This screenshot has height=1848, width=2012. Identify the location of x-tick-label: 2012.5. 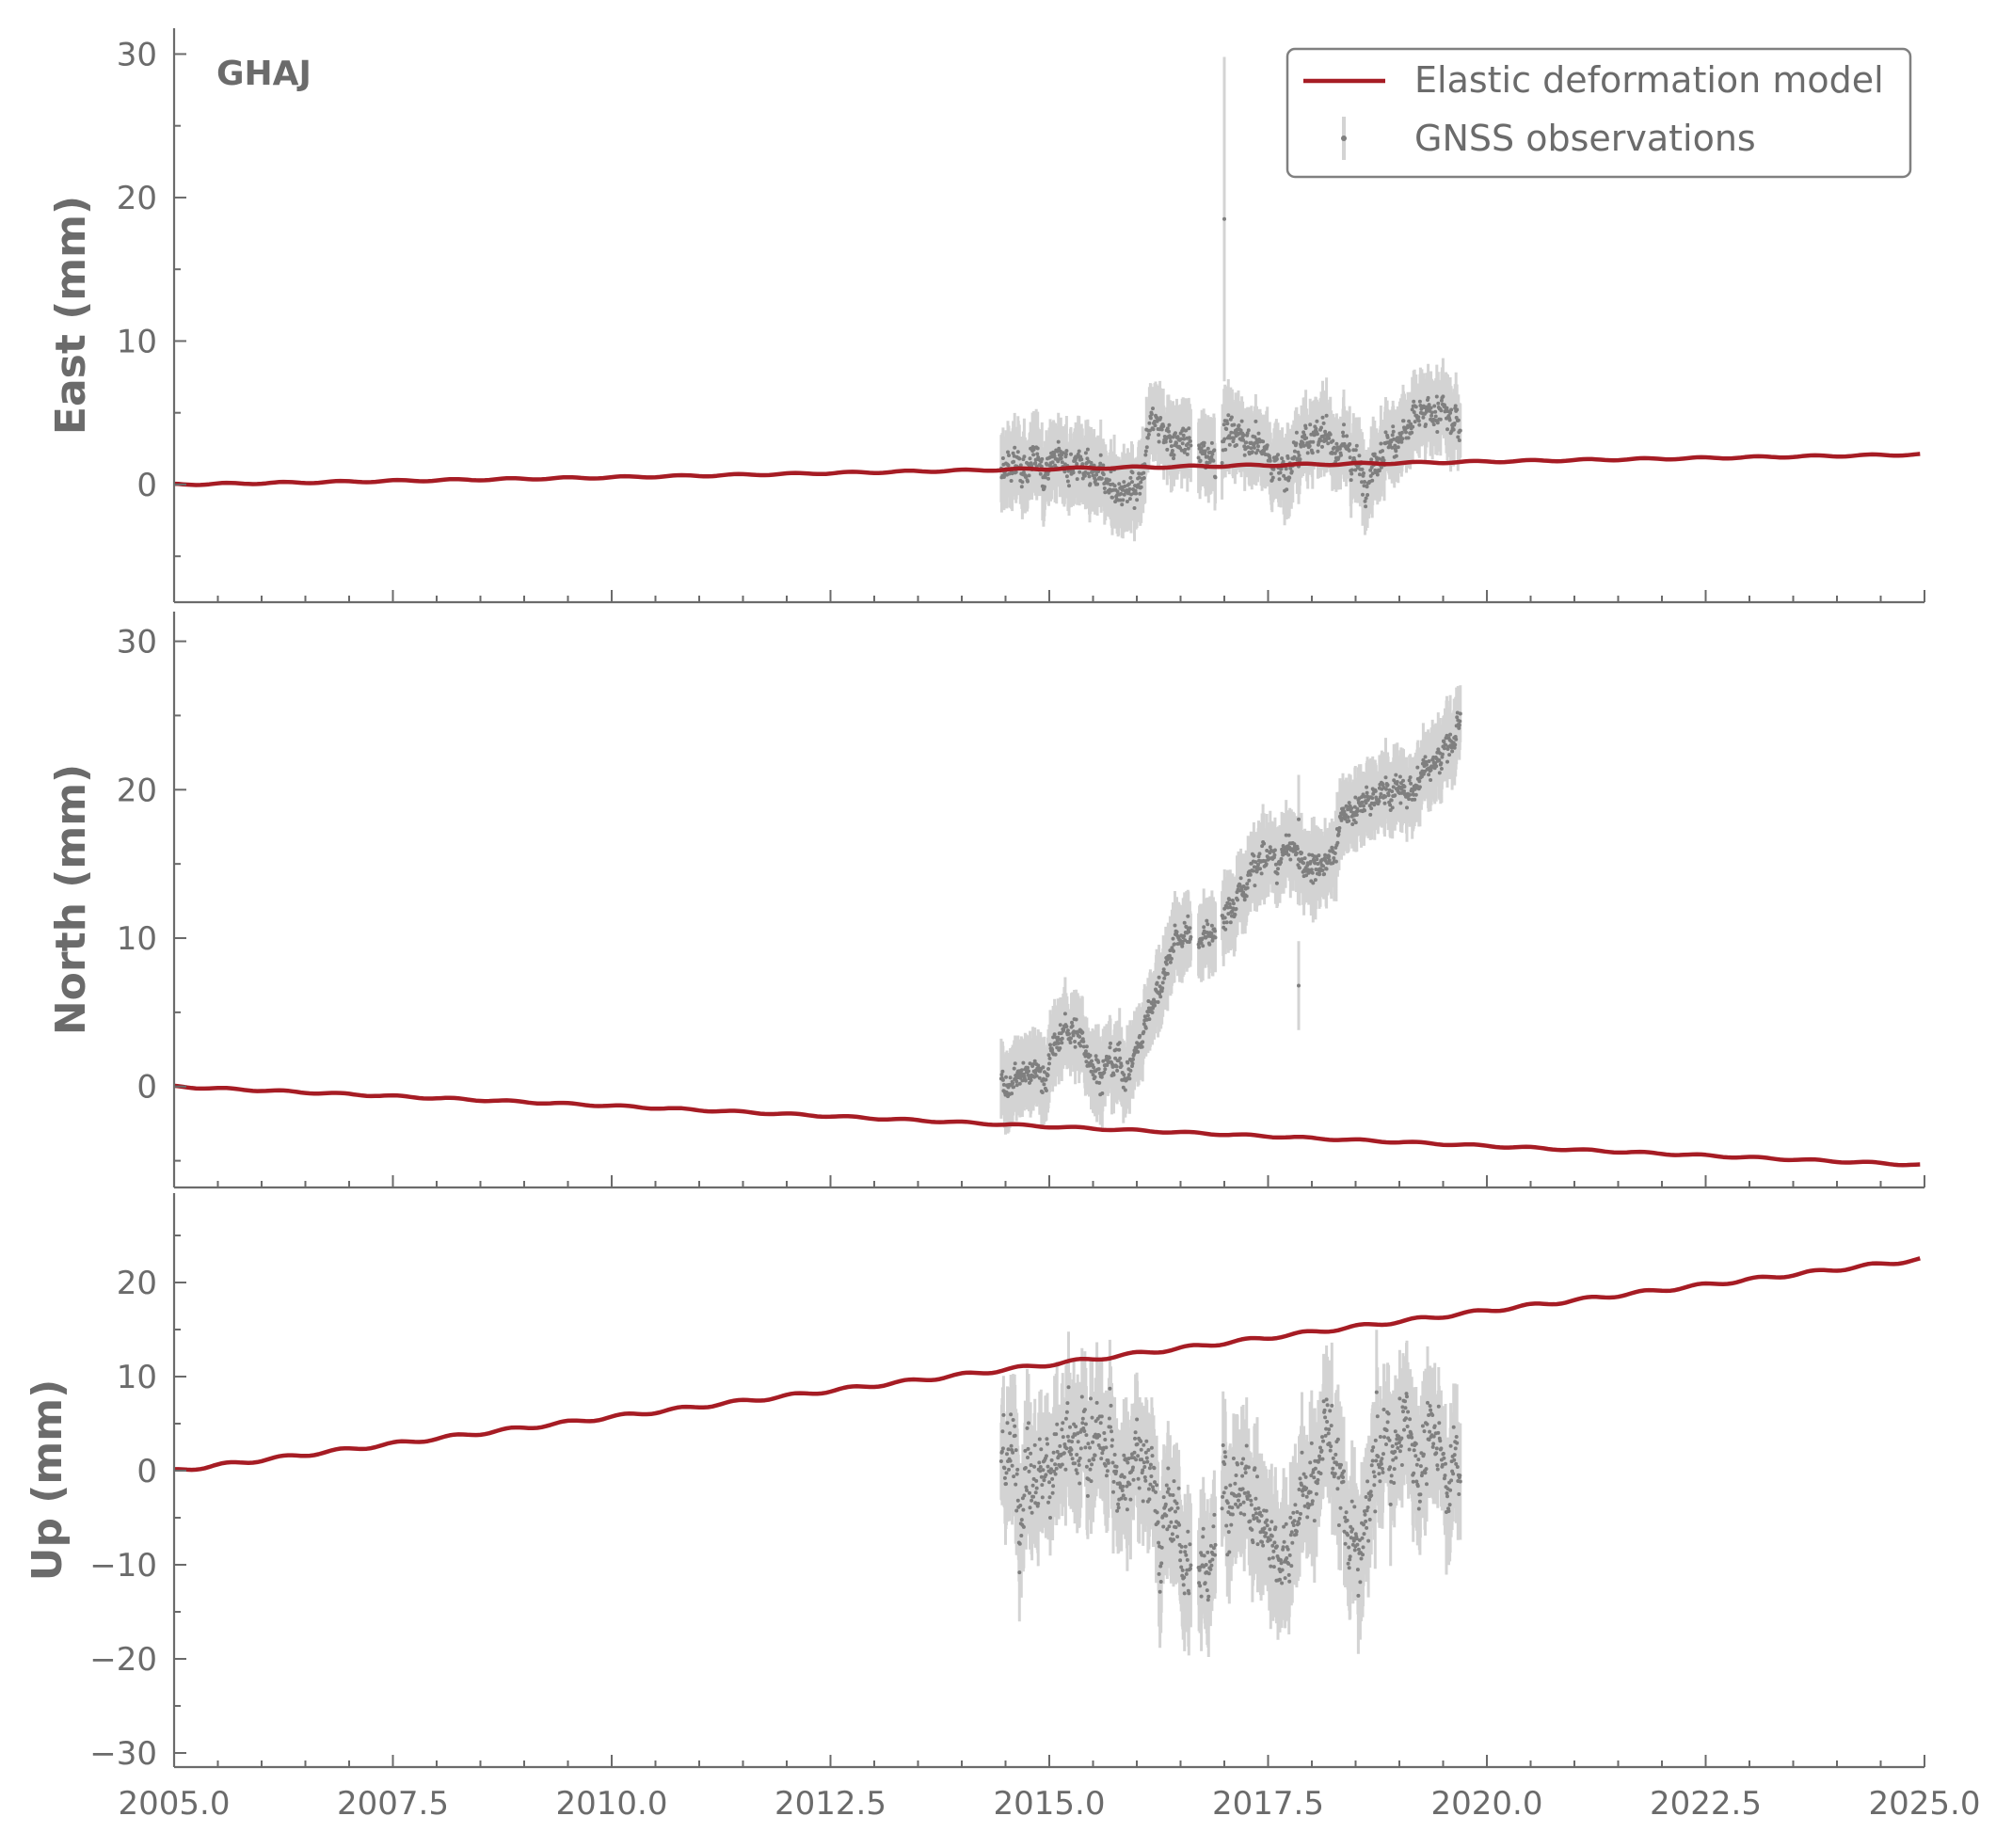
(830, 1804).